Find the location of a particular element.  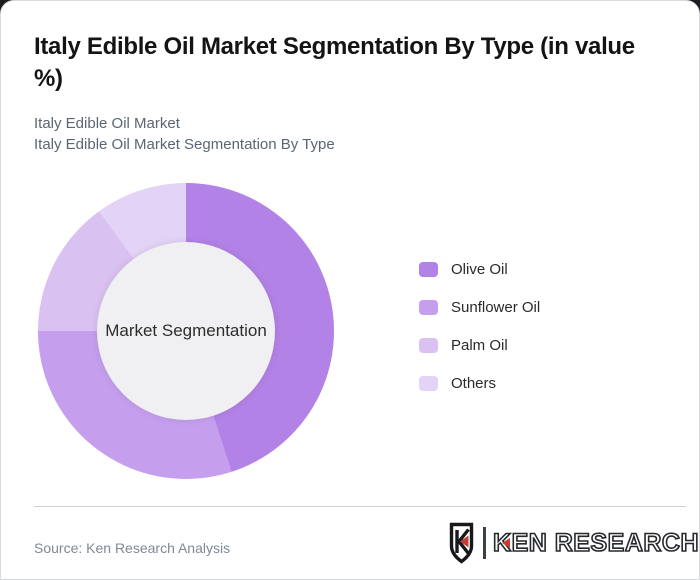

footer-divider is located at coordinates (360, 506).